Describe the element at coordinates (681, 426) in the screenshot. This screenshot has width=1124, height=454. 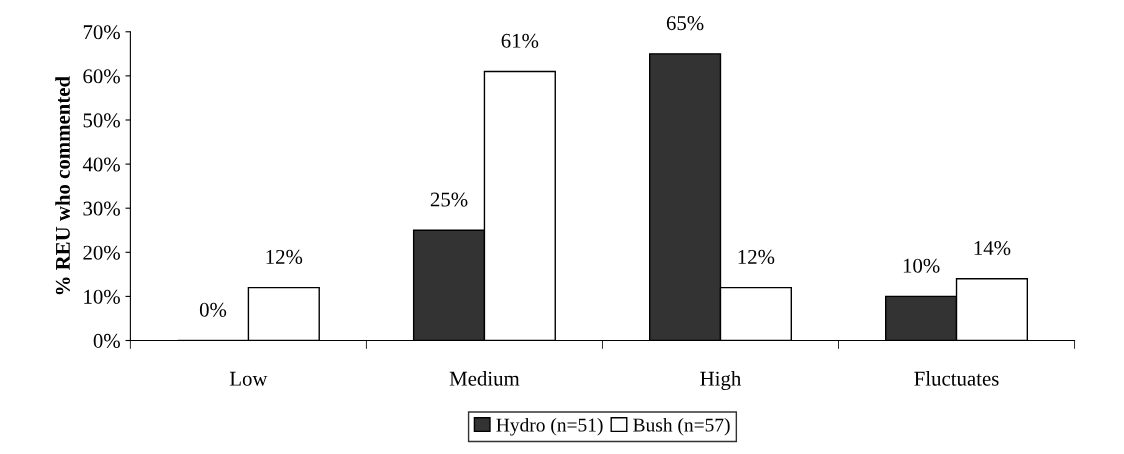
I see `legend-label: Bush (n=57)` at that location.